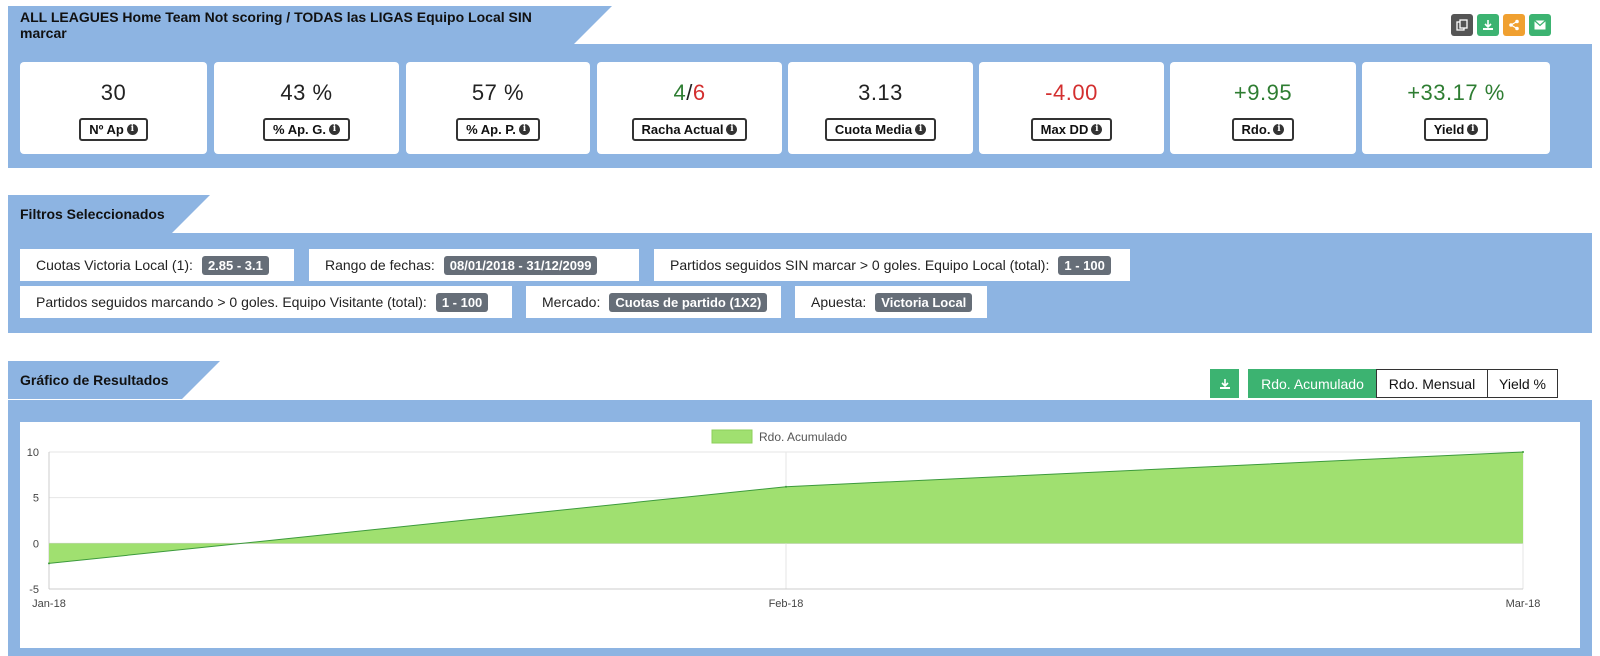 This screenshot has width=1600, height=656. I want to click on stat-card-avg-odds: 3.13 Cuota Media i, so click(880, 108).